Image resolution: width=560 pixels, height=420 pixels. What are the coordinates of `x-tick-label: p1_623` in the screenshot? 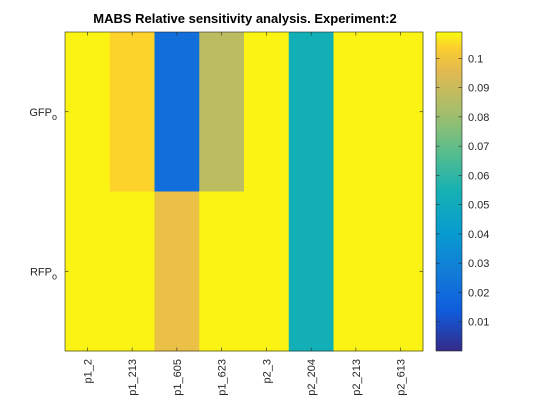 It's located at (223, 377).